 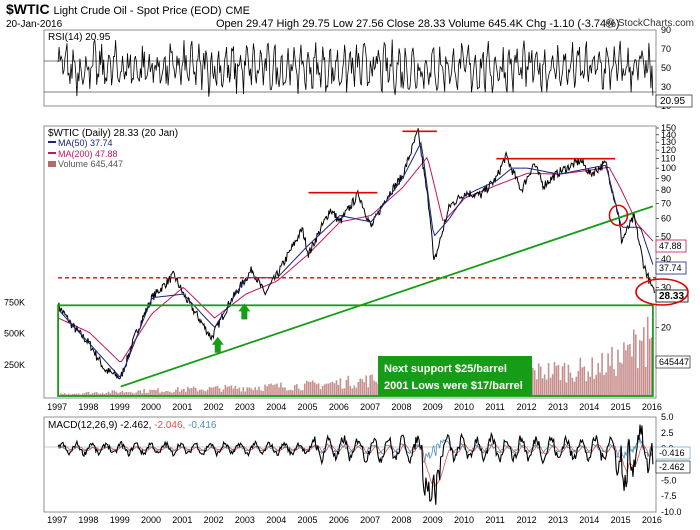 I want to click on year-tick-label: 2008, so click(x=401, y=407).